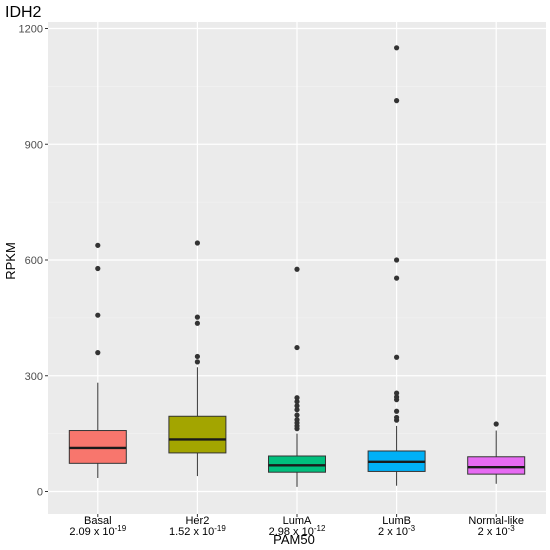  Describe the element at coordinates (294, 539) in the screenshot. I see `x-axis-title: PAM50` at that location.